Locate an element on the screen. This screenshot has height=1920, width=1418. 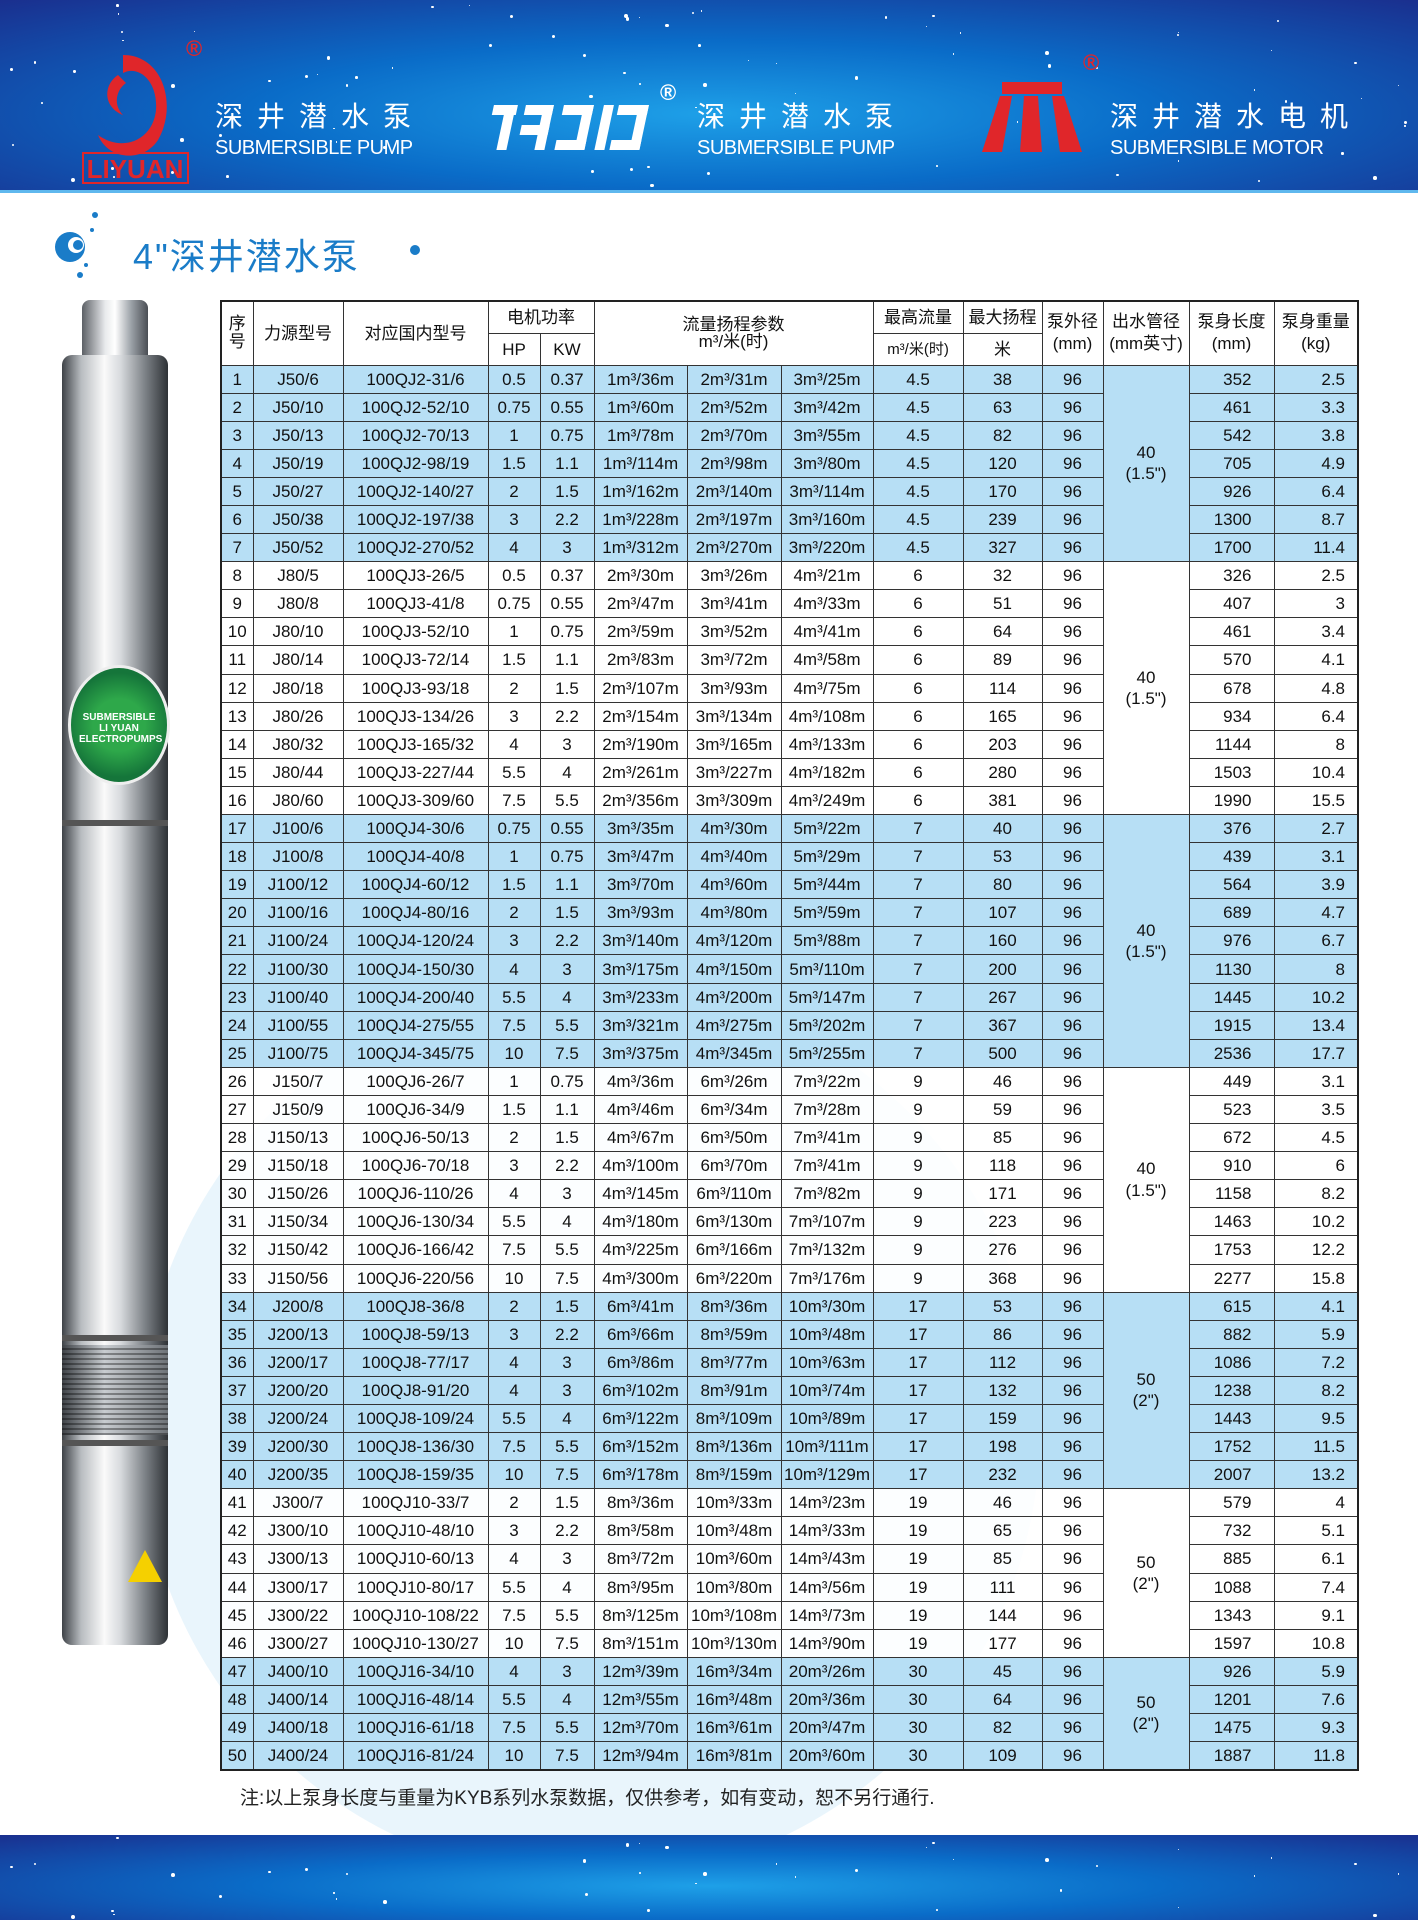
cell-flow2: 3m³/41m is located at coordinates (734, 604).